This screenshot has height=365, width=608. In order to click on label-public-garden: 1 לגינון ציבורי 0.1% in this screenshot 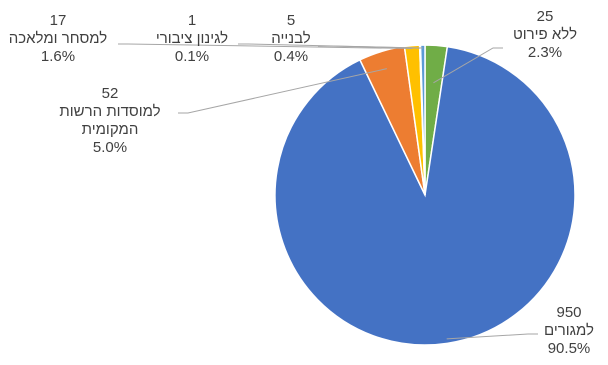, I will do `click(192, 39)`.